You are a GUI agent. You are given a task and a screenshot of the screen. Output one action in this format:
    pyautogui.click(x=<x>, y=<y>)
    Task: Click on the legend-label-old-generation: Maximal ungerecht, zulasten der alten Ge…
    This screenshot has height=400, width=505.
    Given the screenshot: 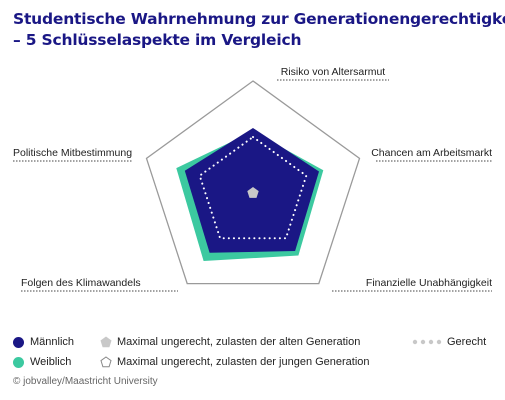 What is the action you would take?
    pyautogui.click(x=239, y=342)
    